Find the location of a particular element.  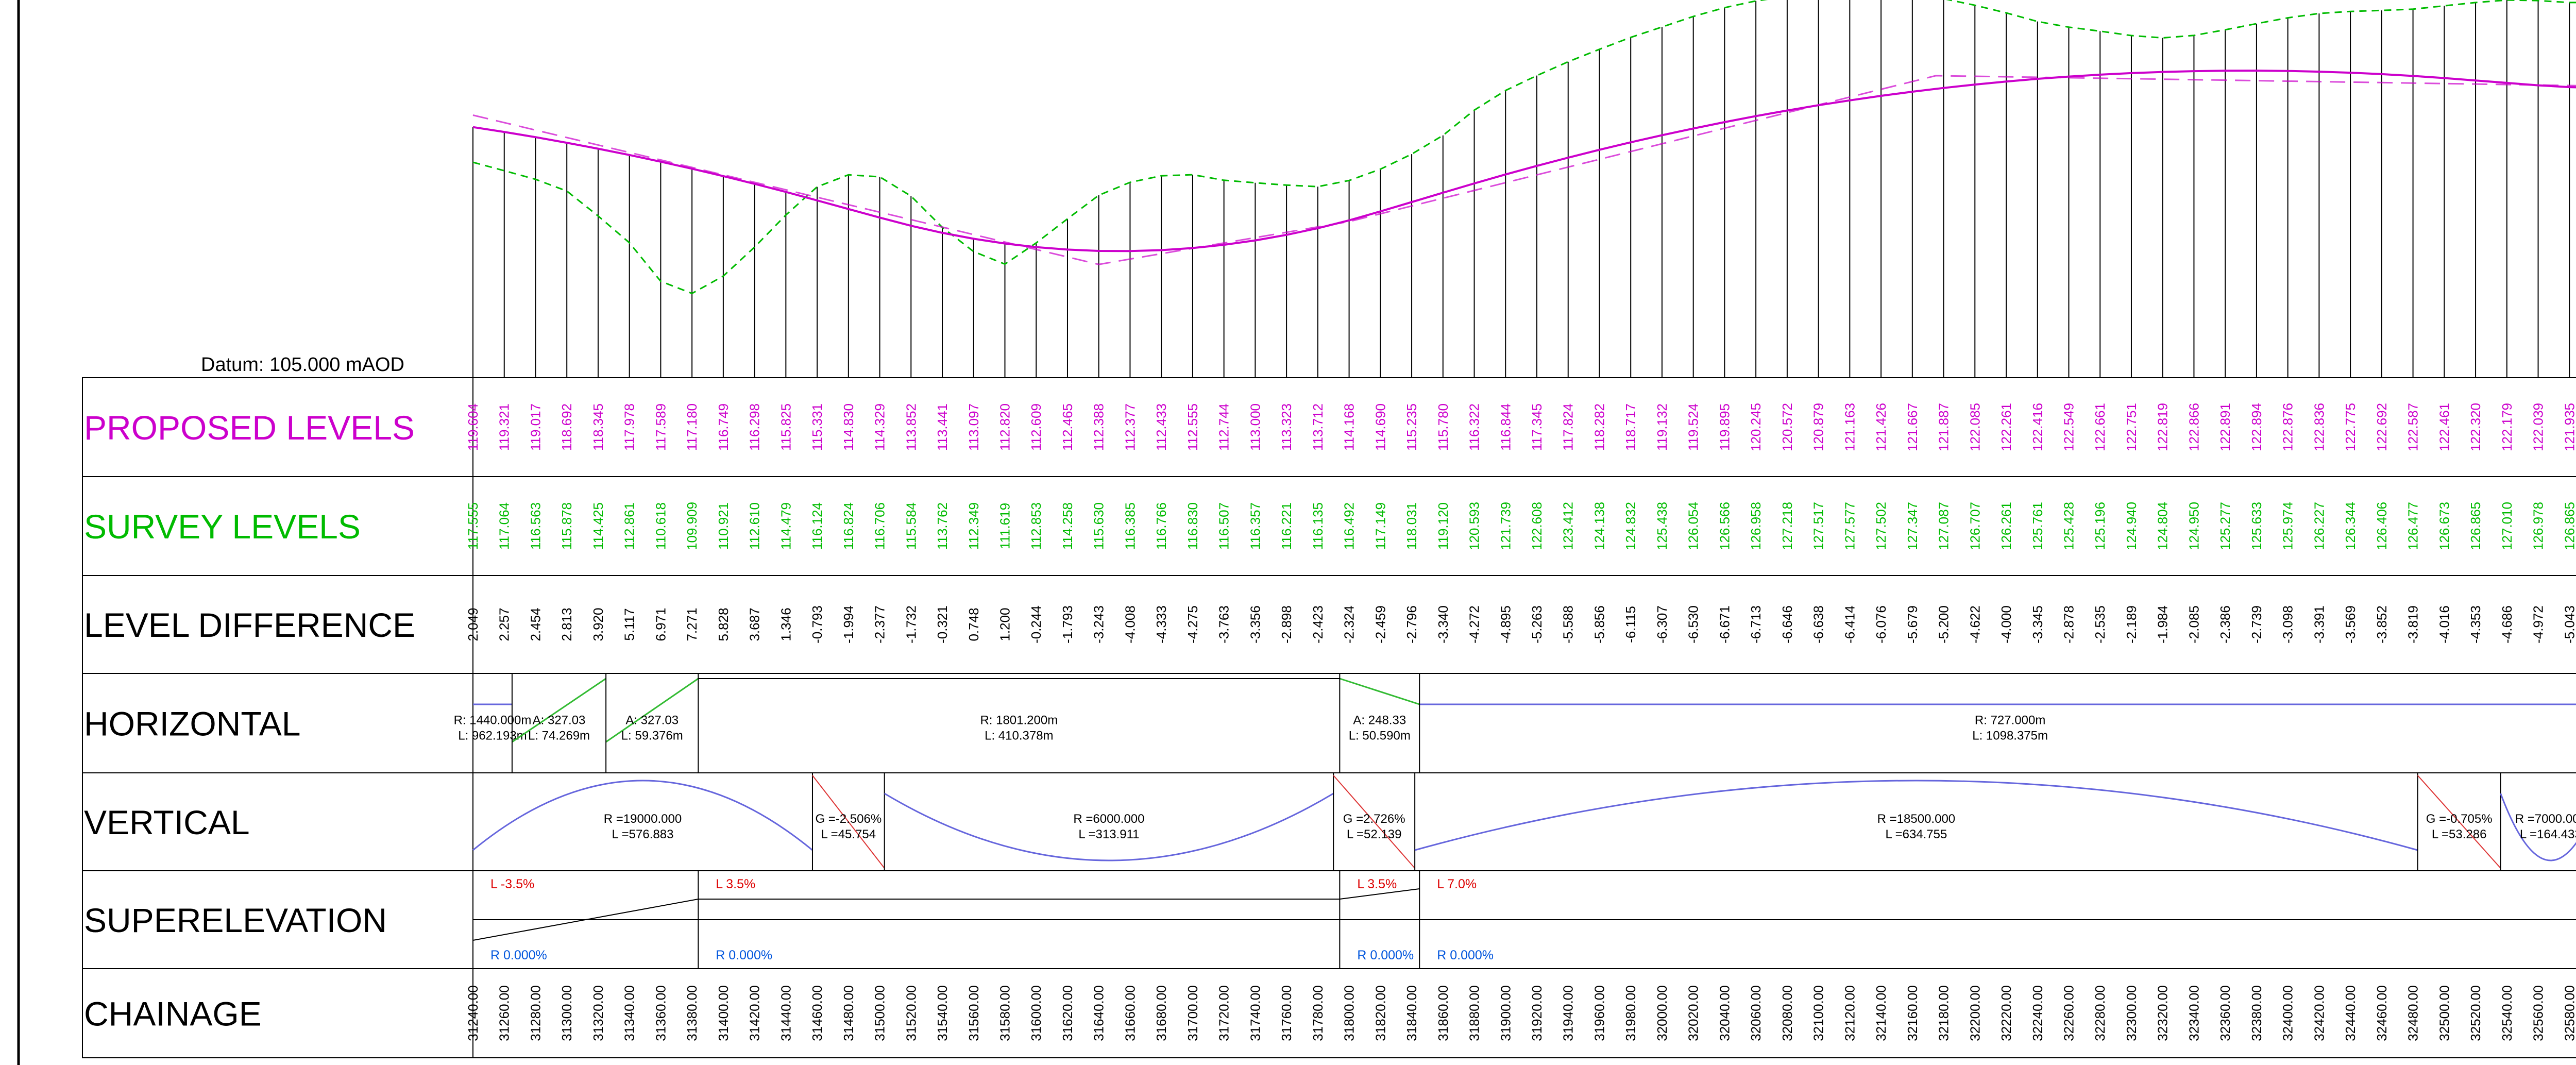

vertical-element-label: R =19000.000 is located at coordinates (643, 819).